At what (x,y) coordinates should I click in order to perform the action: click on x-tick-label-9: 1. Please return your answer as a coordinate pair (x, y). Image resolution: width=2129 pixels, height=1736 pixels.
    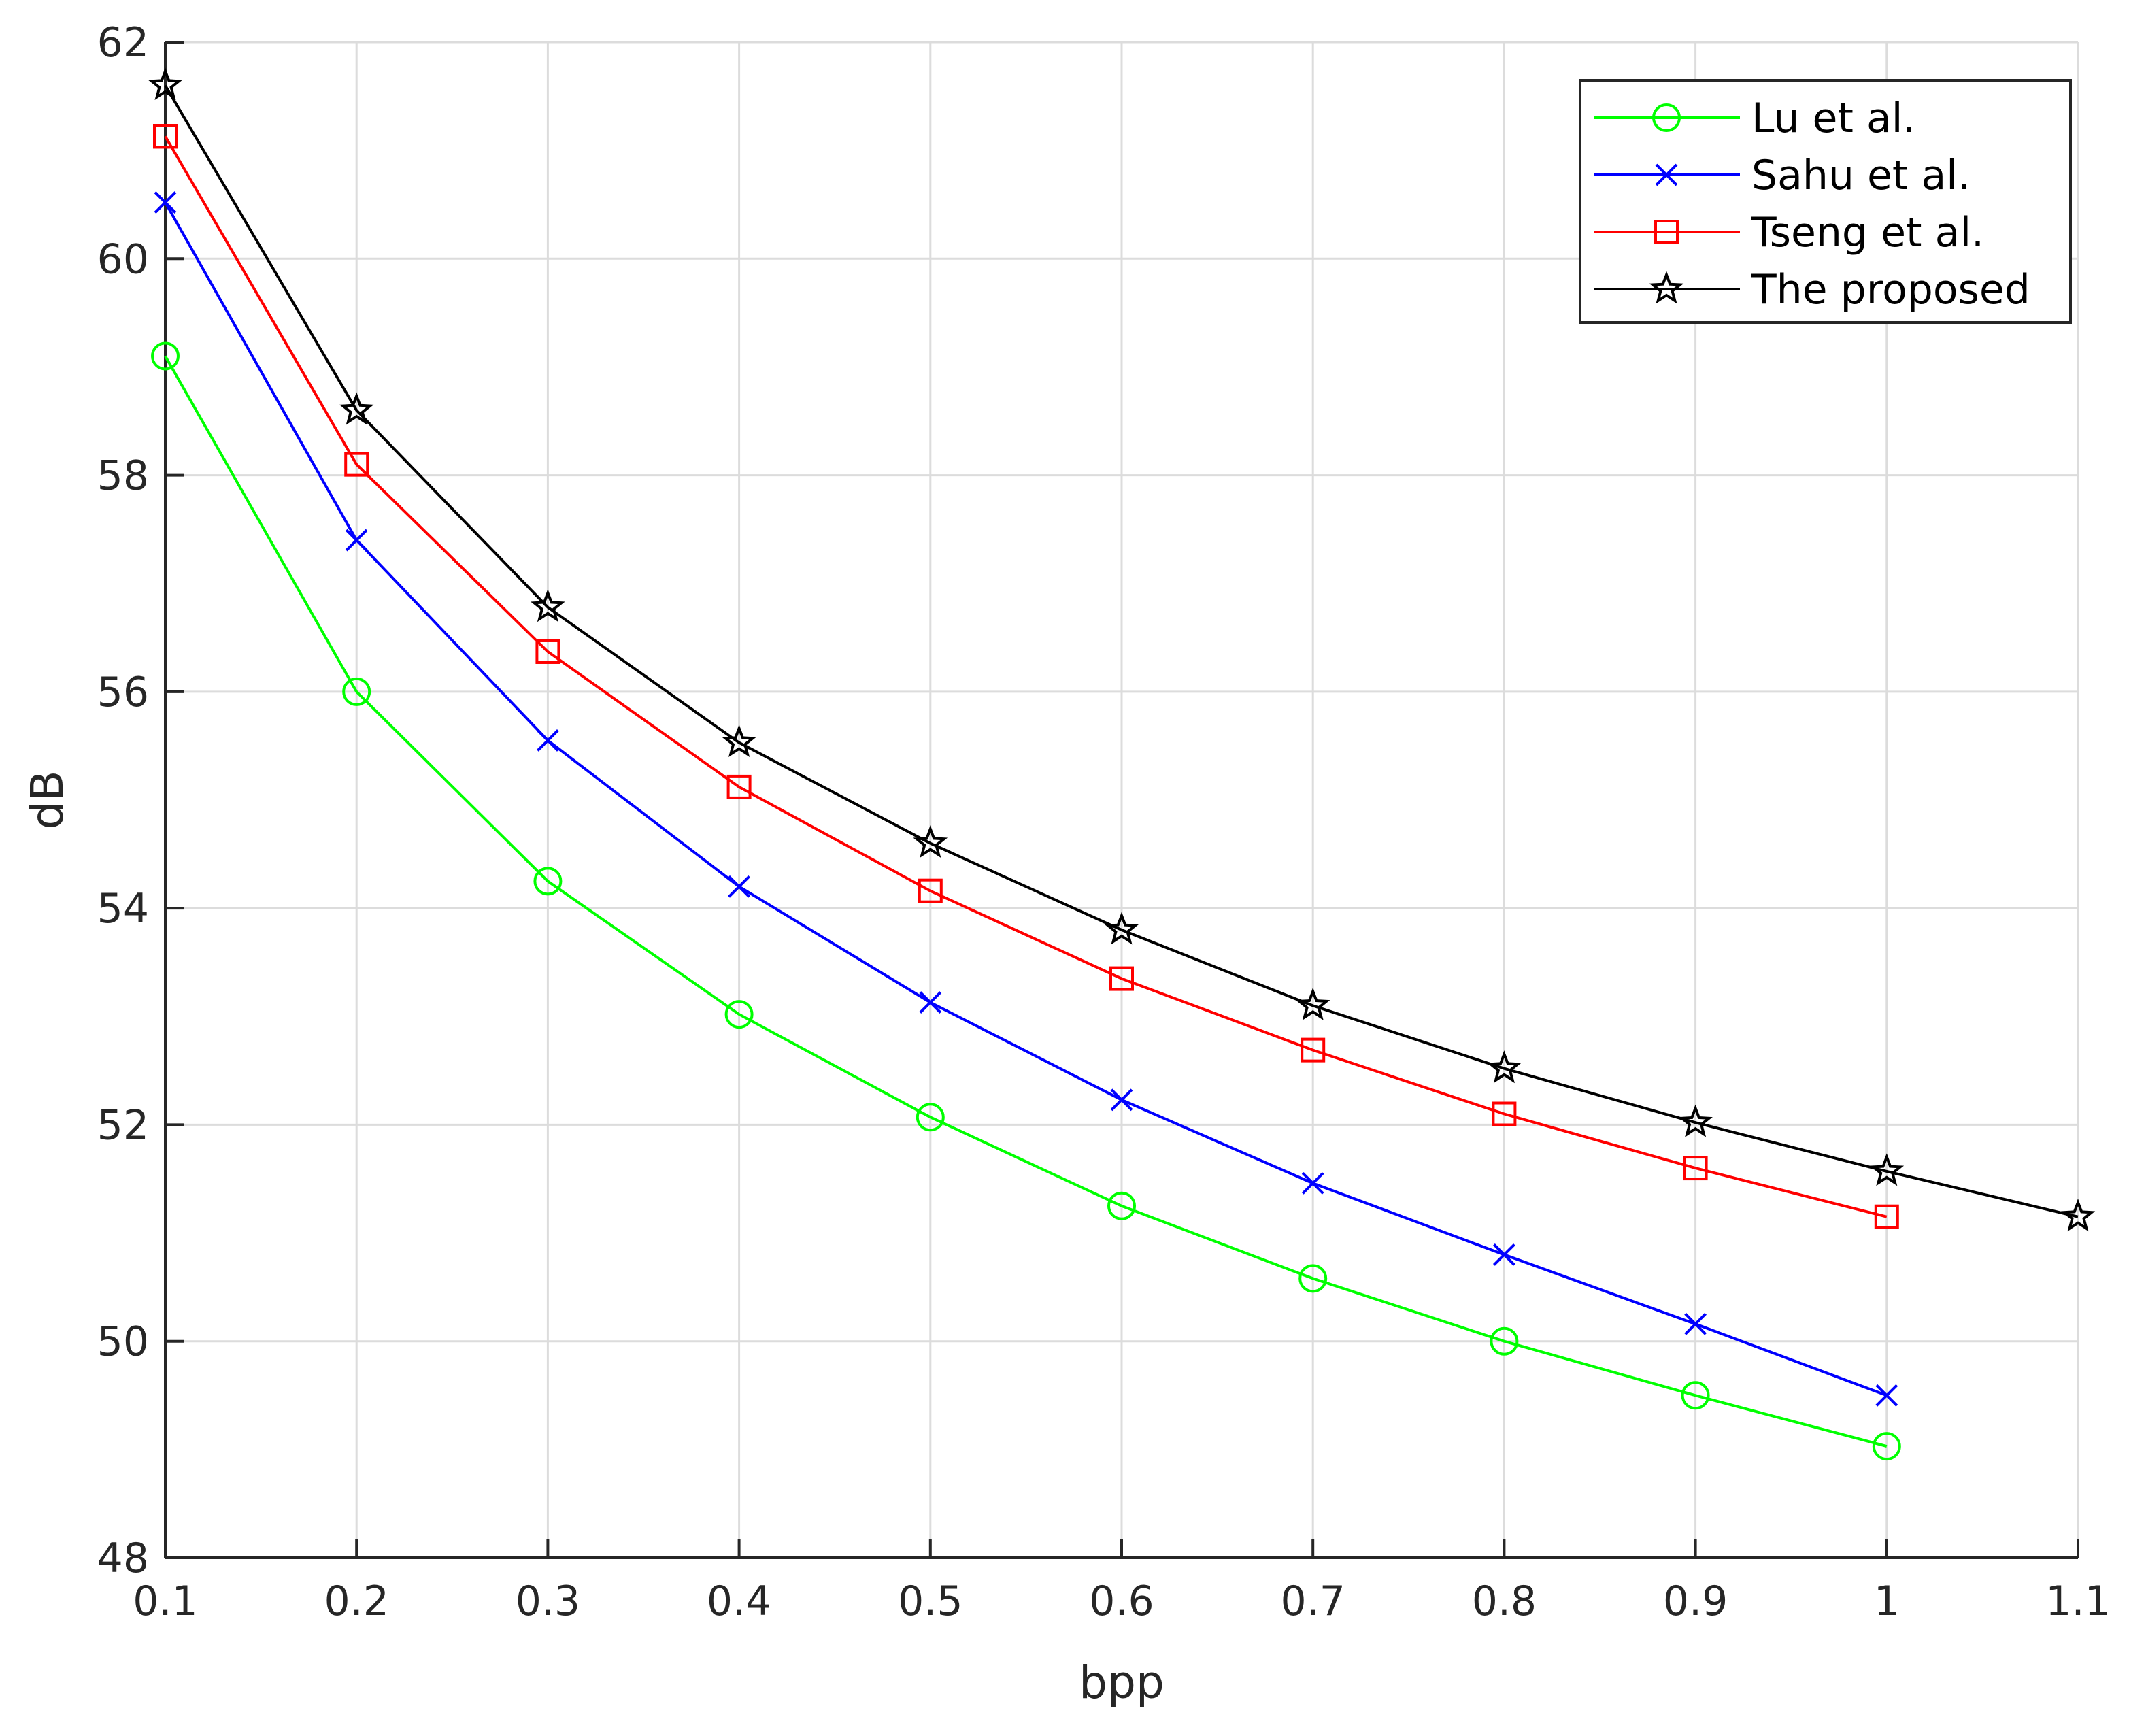
    Looking at the image, I should click on (1887, 1601).